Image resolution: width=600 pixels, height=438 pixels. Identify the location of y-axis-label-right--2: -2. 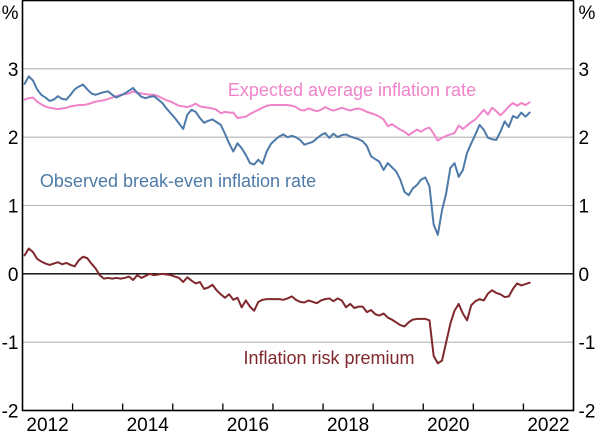
(587, 412).